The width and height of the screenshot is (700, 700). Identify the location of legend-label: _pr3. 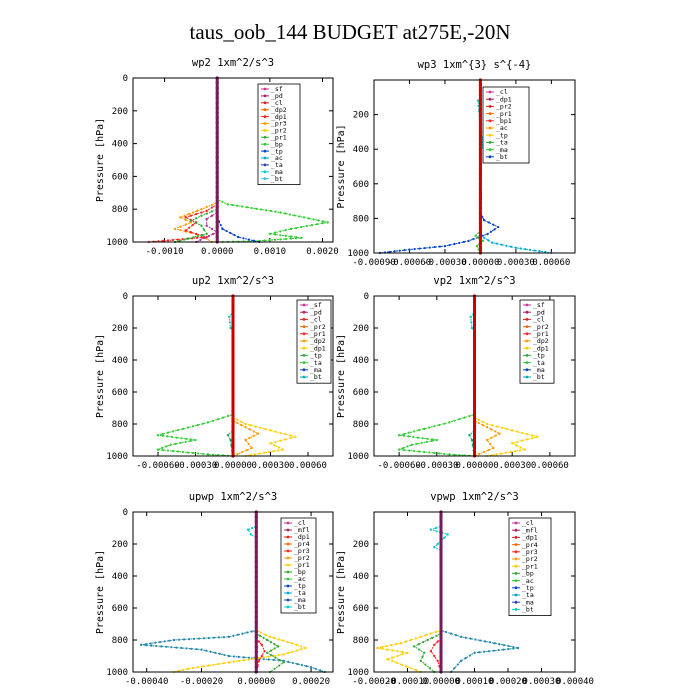
(530, 552).